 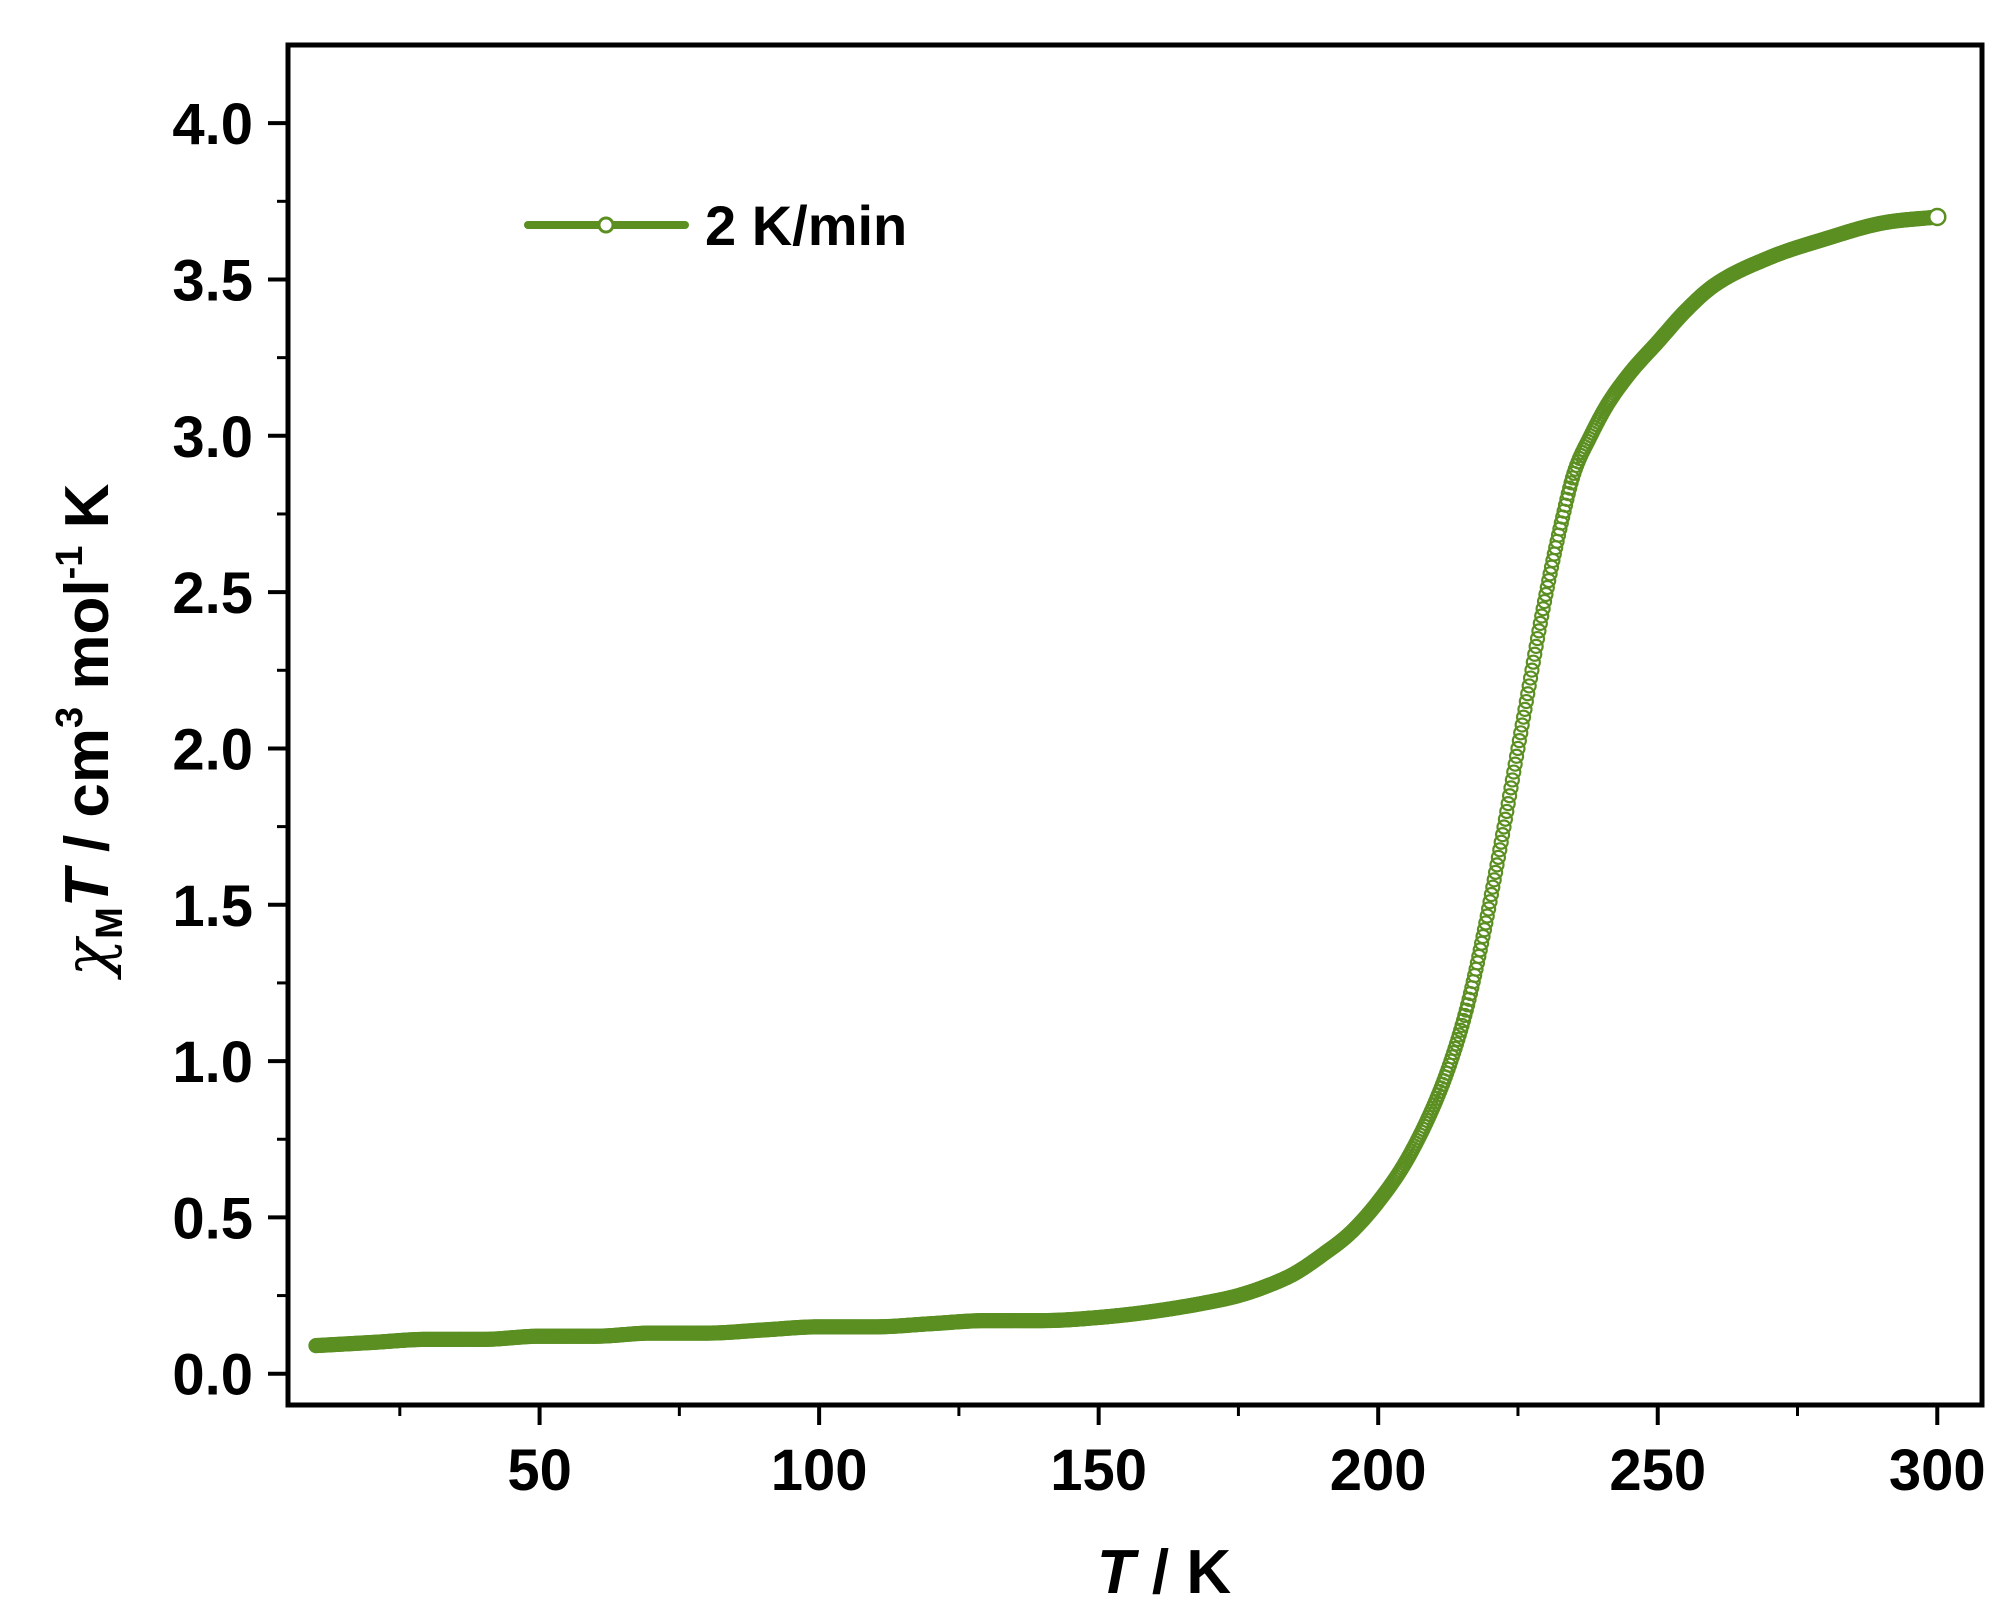 What do you see at coordinates (212, 1218) in the screenshot?
I see `y-tick-label: 0.5` at bounding box center [212, 1218].